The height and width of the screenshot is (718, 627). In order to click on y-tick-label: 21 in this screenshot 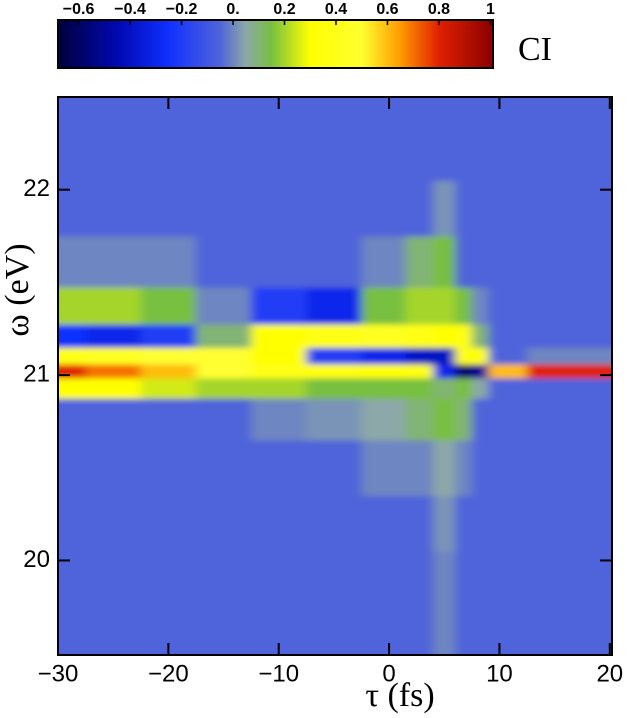, I will do `click(36, 373)`.